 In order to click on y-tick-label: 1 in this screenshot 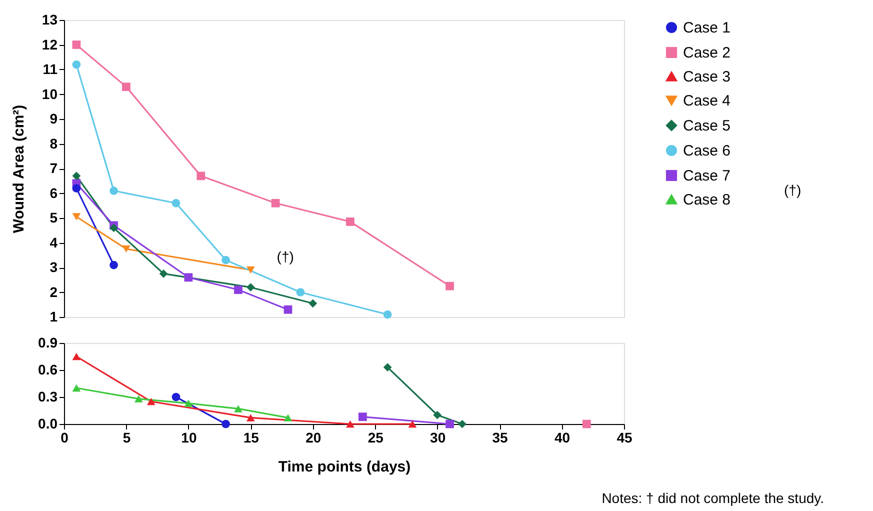, I will do `click(54, 316)`.